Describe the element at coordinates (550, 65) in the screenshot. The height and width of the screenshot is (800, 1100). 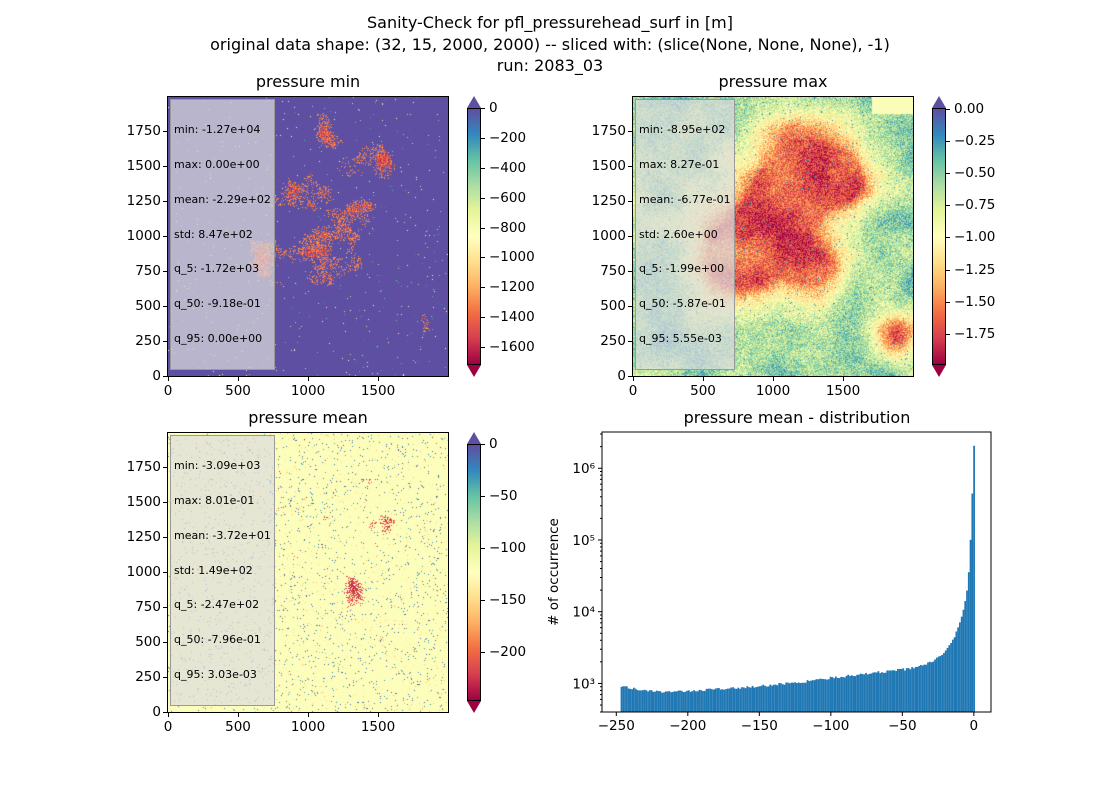
I see `figure-title-line3: run: 2083_03` at that location.